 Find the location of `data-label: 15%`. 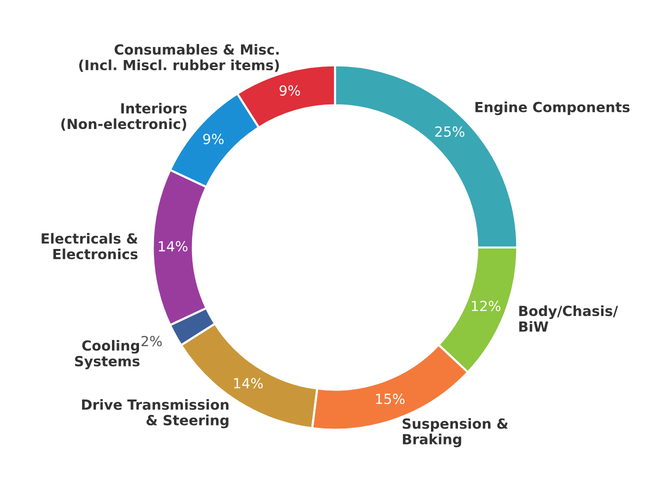

data-label: 15% is located at coordinates (390, 399).